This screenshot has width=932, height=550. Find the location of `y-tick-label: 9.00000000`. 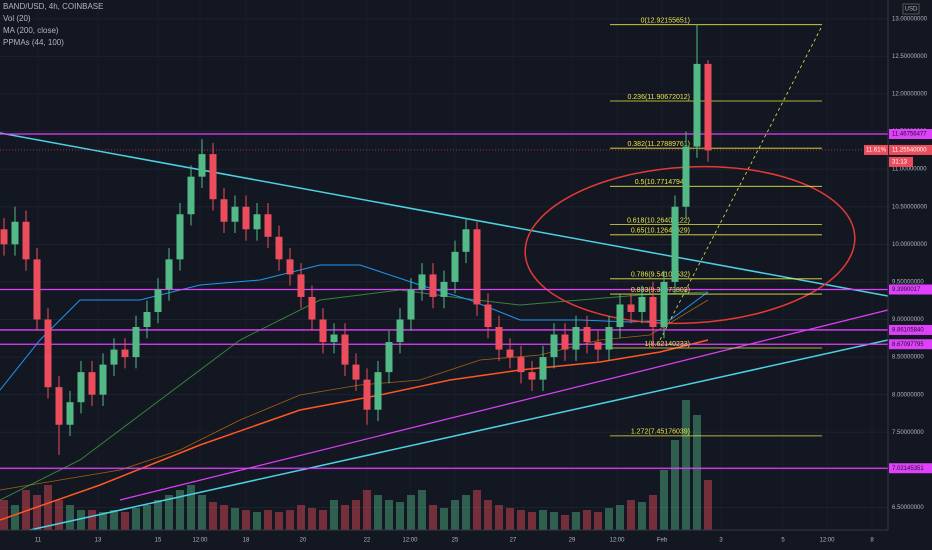

y-tick-label: 9.00000000 is located at coordinates (908, 320).